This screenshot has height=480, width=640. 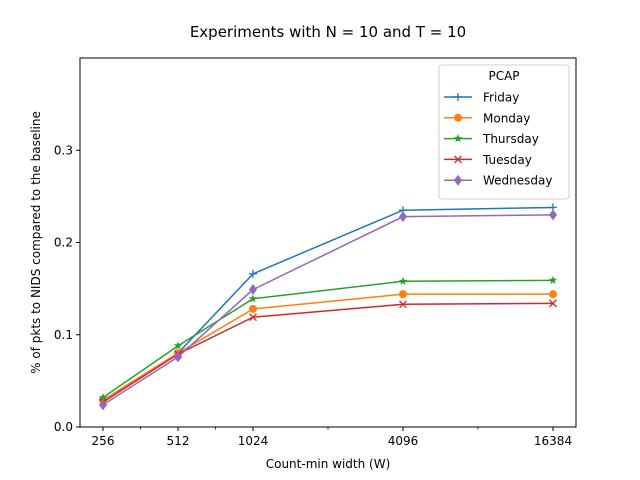 I want to click on y-tick-label: 0.3, so click(x=63, y=150).